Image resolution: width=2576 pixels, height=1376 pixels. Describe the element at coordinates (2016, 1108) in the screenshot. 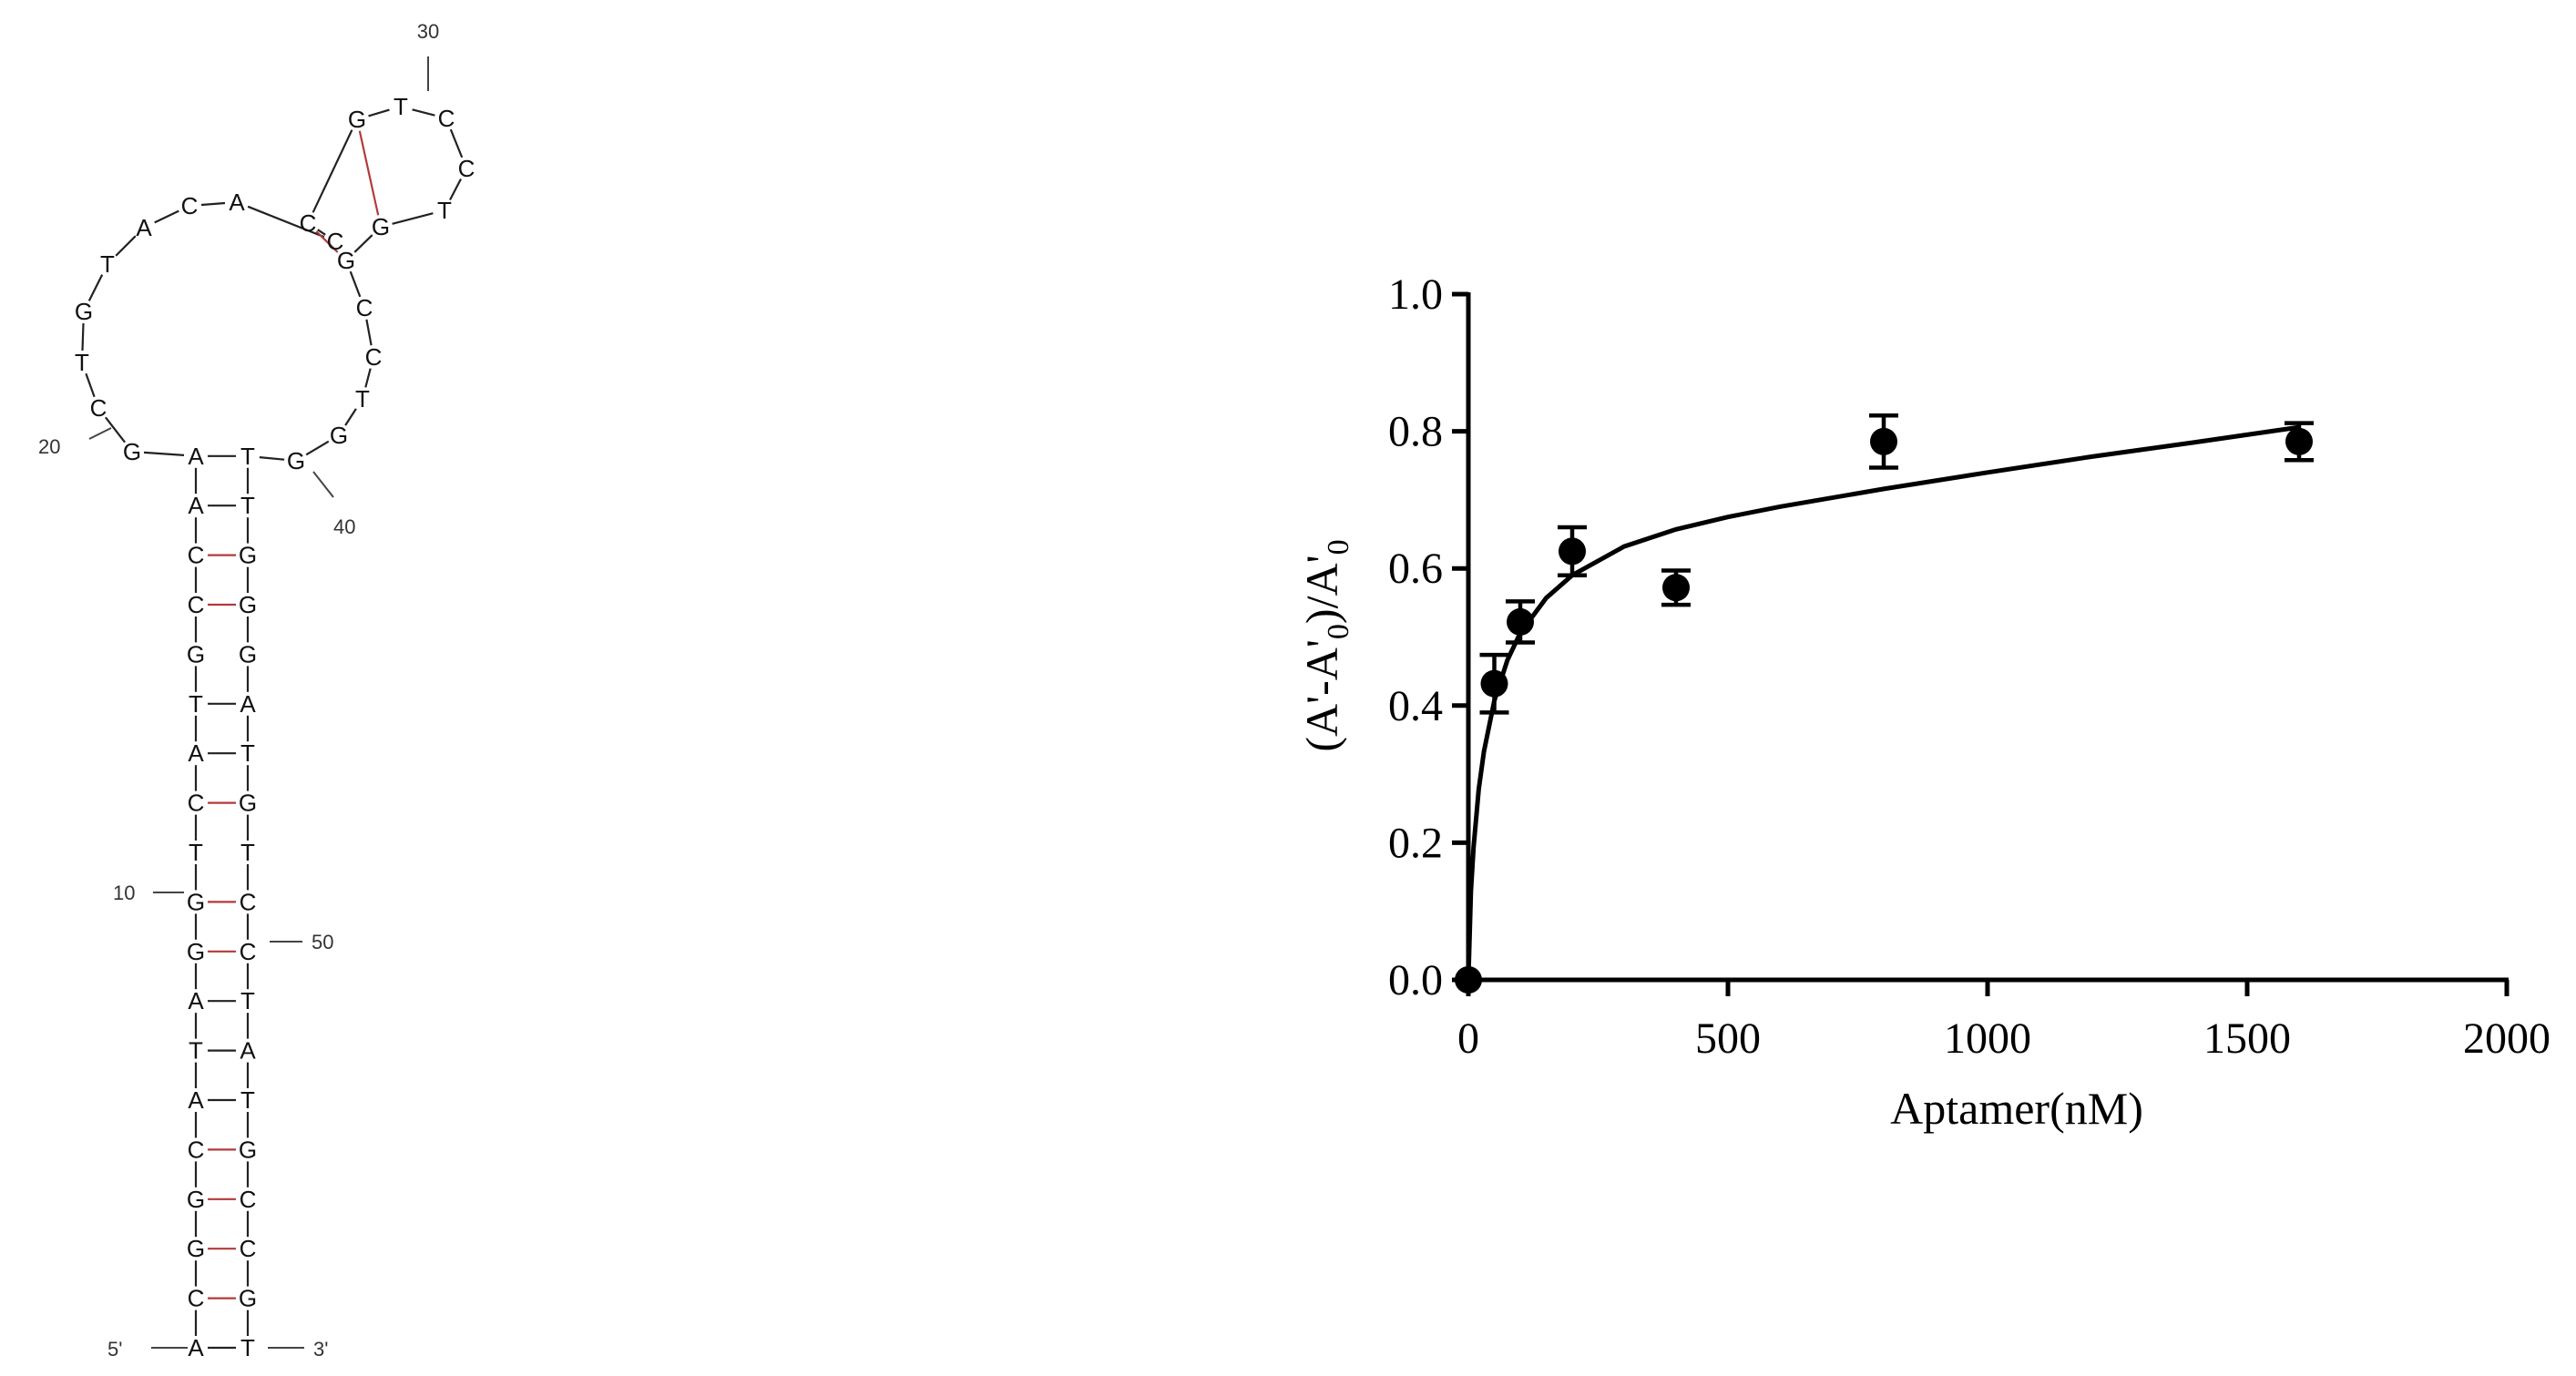

I see `x-axis-label: Aptamer(nM)` at that location.